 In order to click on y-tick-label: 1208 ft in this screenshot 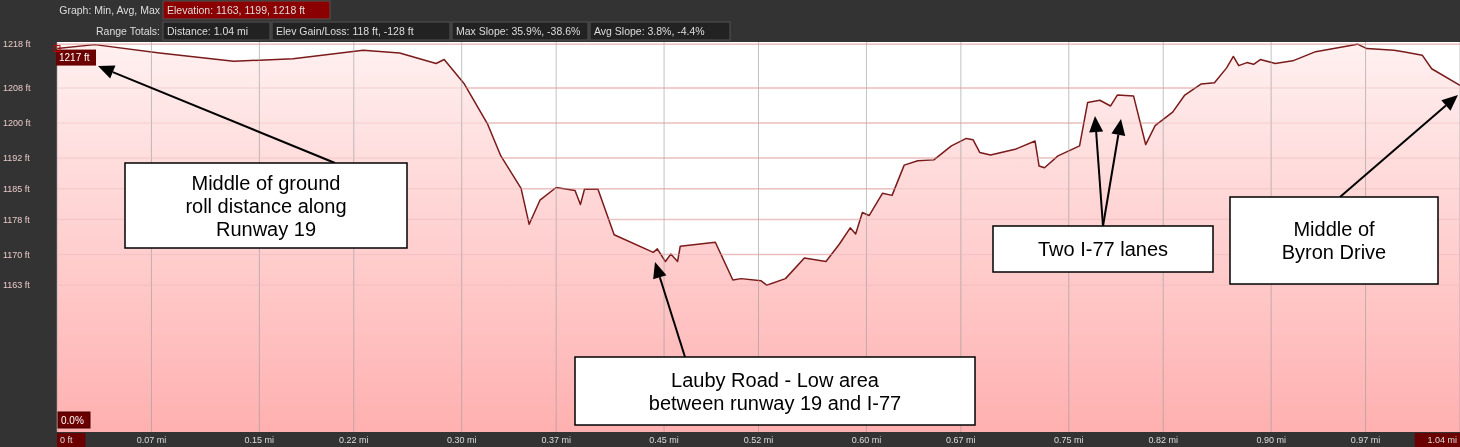, I will do `click(17, 88)`.